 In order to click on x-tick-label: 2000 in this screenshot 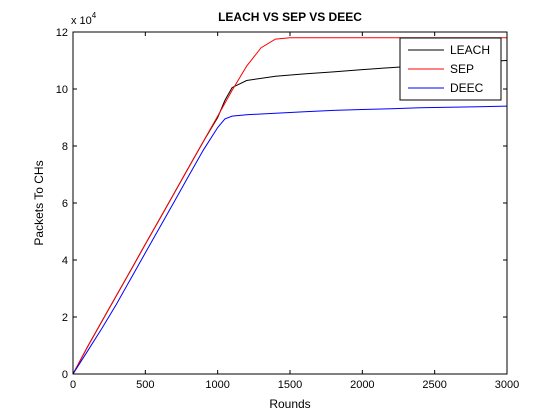, I will do `click(362, 385)`.